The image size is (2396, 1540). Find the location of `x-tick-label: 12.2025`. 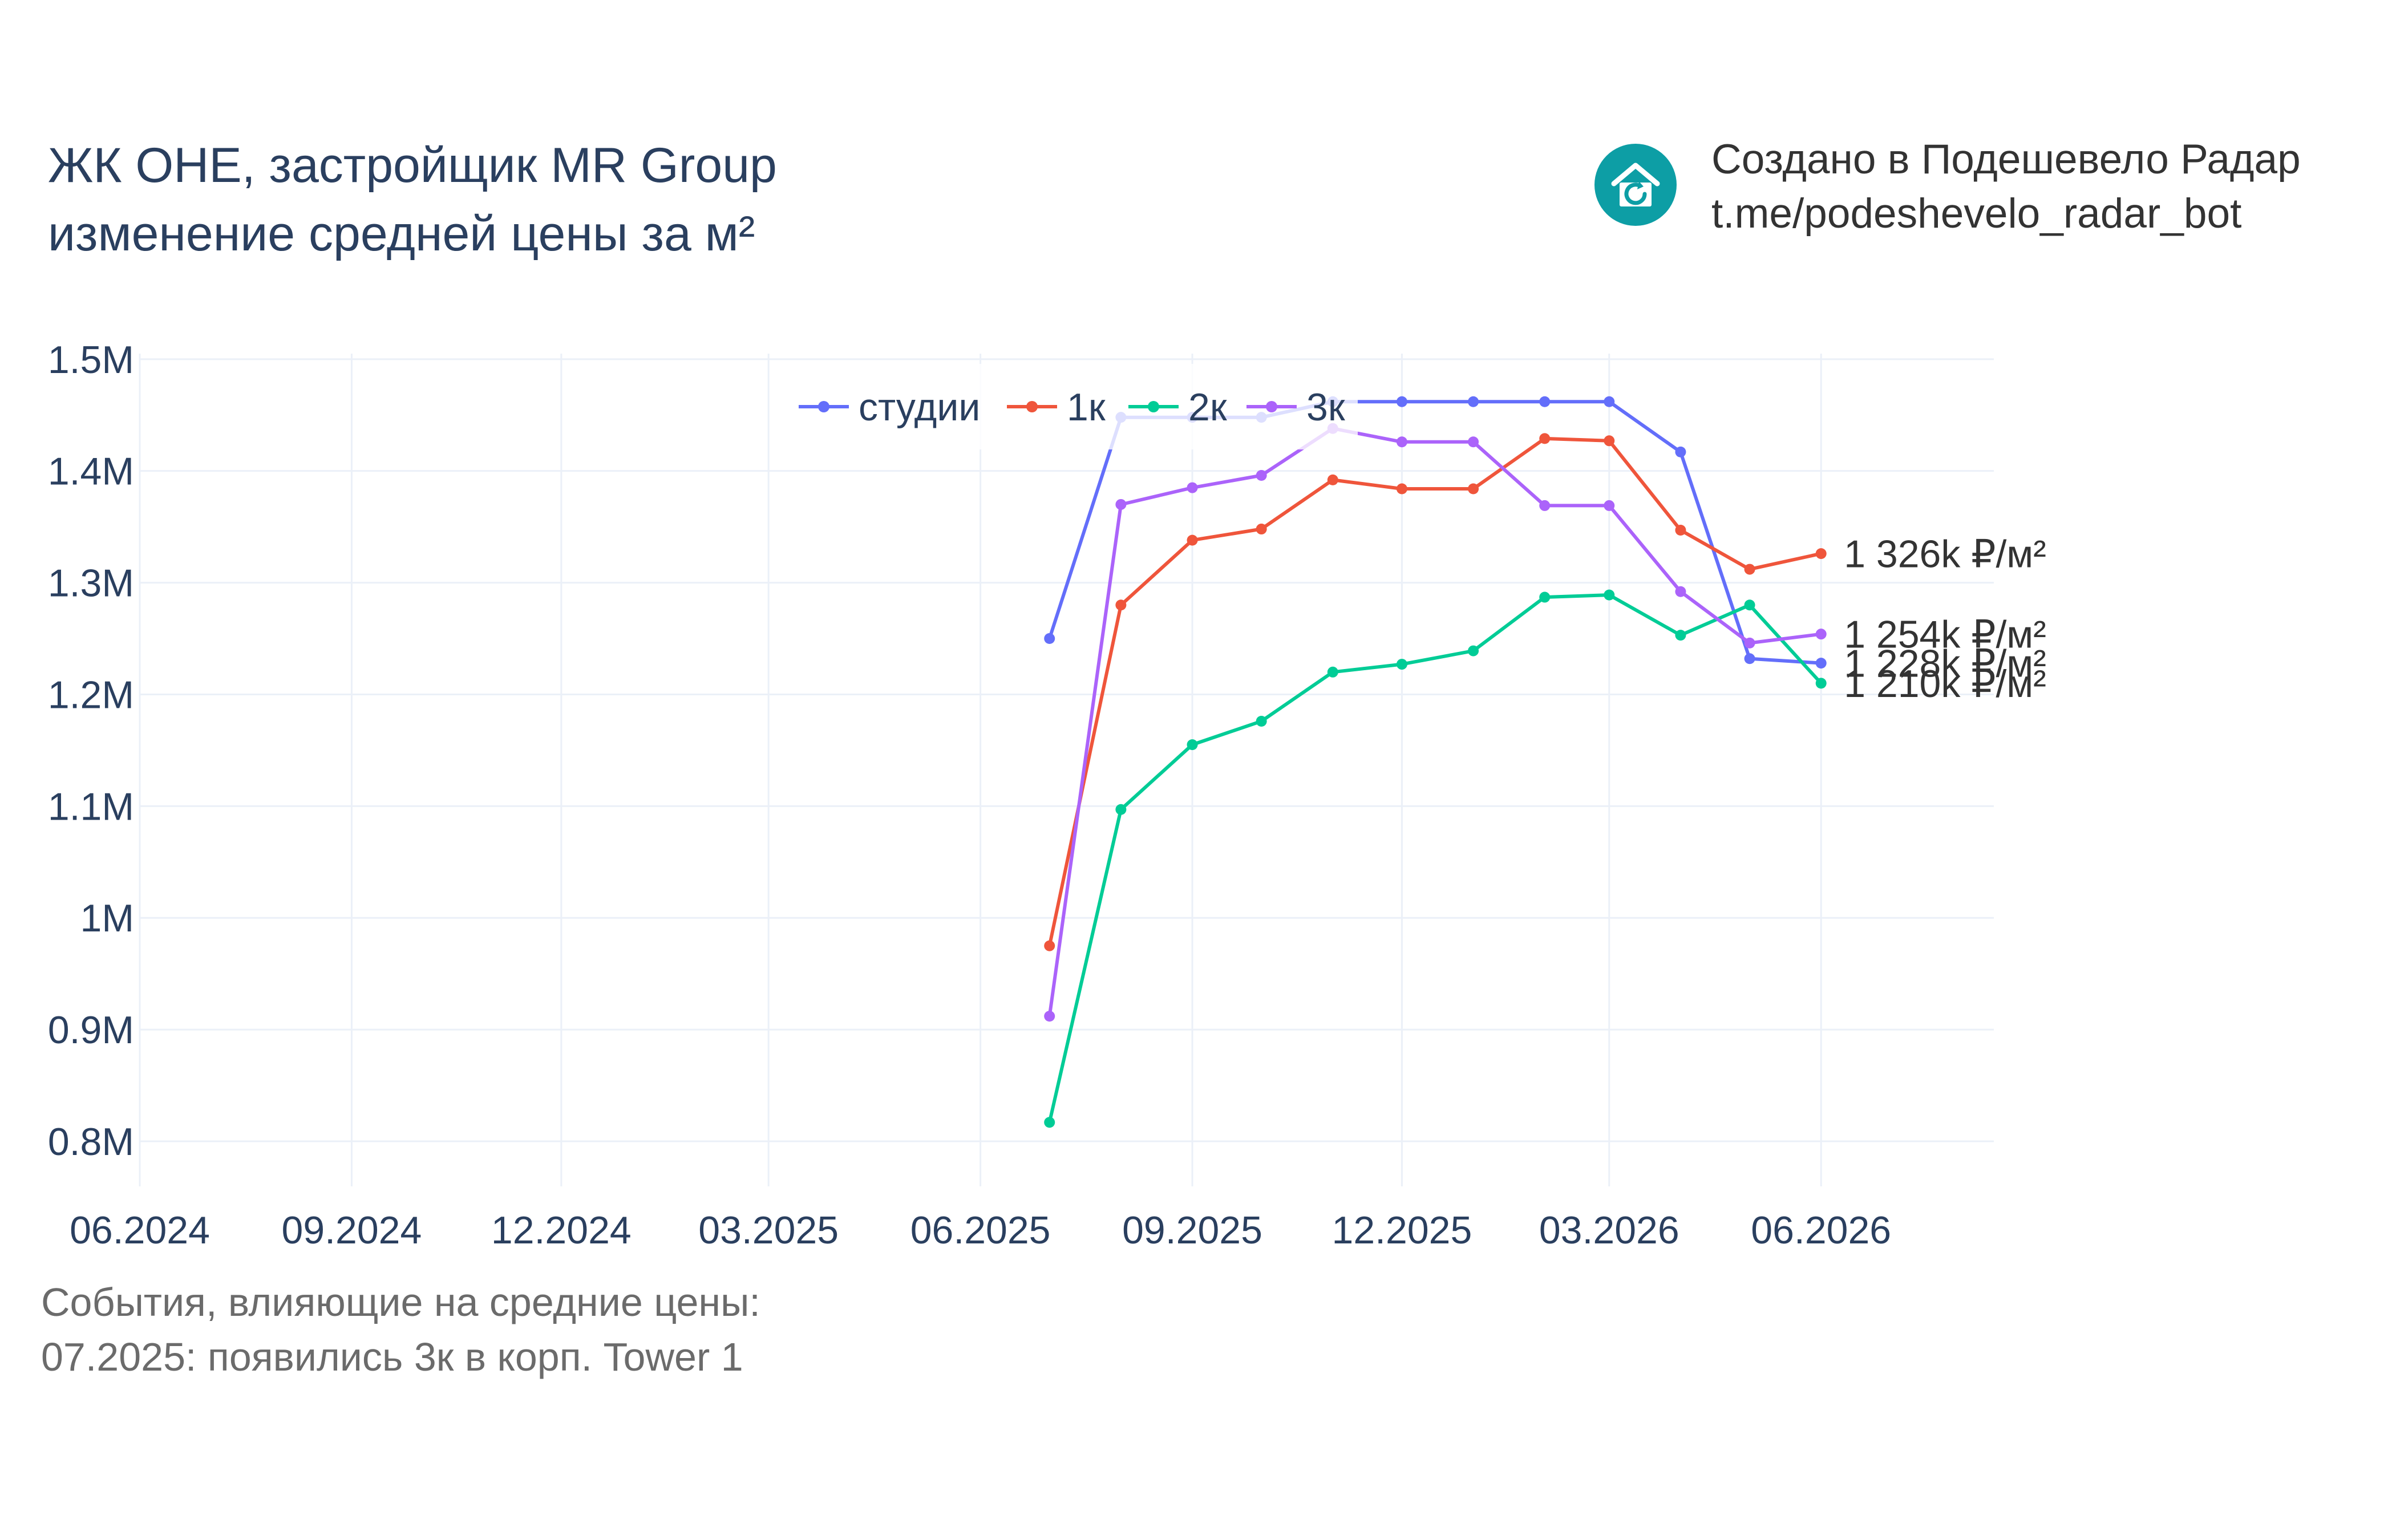

x-tick-label: 12.2025 is located at coordinates (1402, 1230).